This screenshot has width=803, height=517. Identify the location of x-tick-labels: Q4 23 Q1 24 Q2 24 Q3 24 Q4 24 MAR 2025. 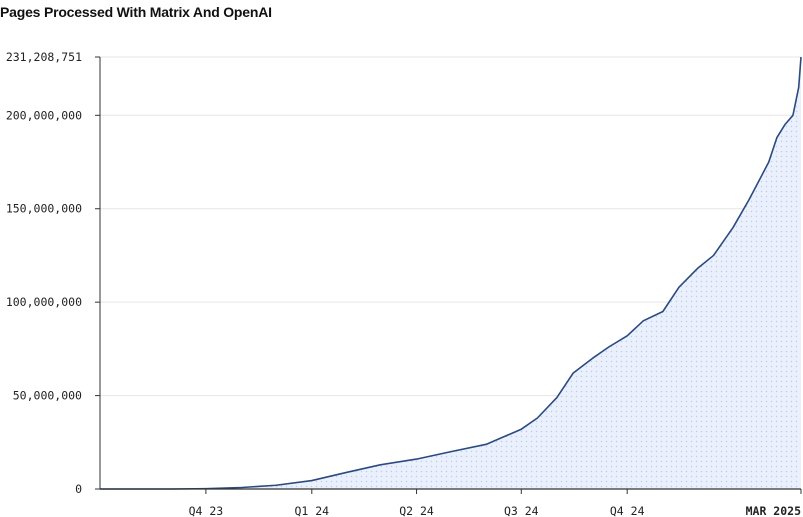
(495, 510).